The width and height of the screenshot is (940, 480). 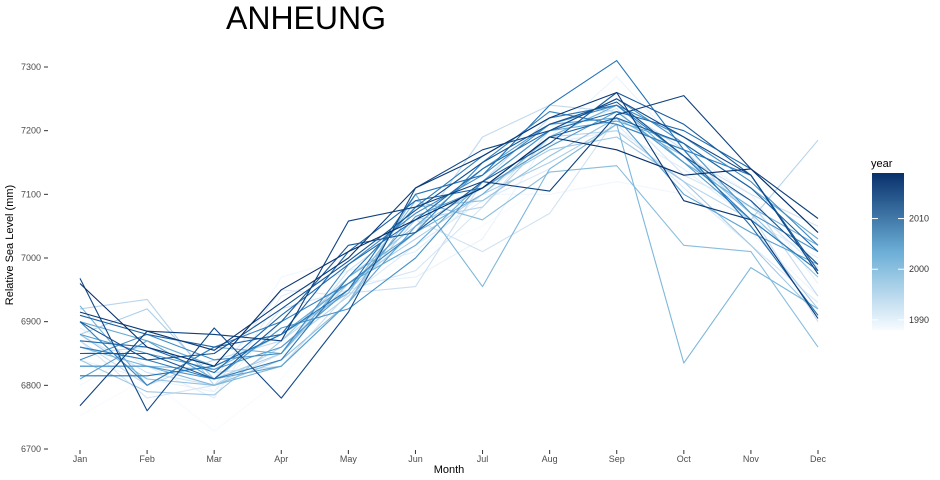 What do you see at coordinates (415, 459) in the screenshot?
I see `x-tick-label: Jun` at bounding box center [415, 459].